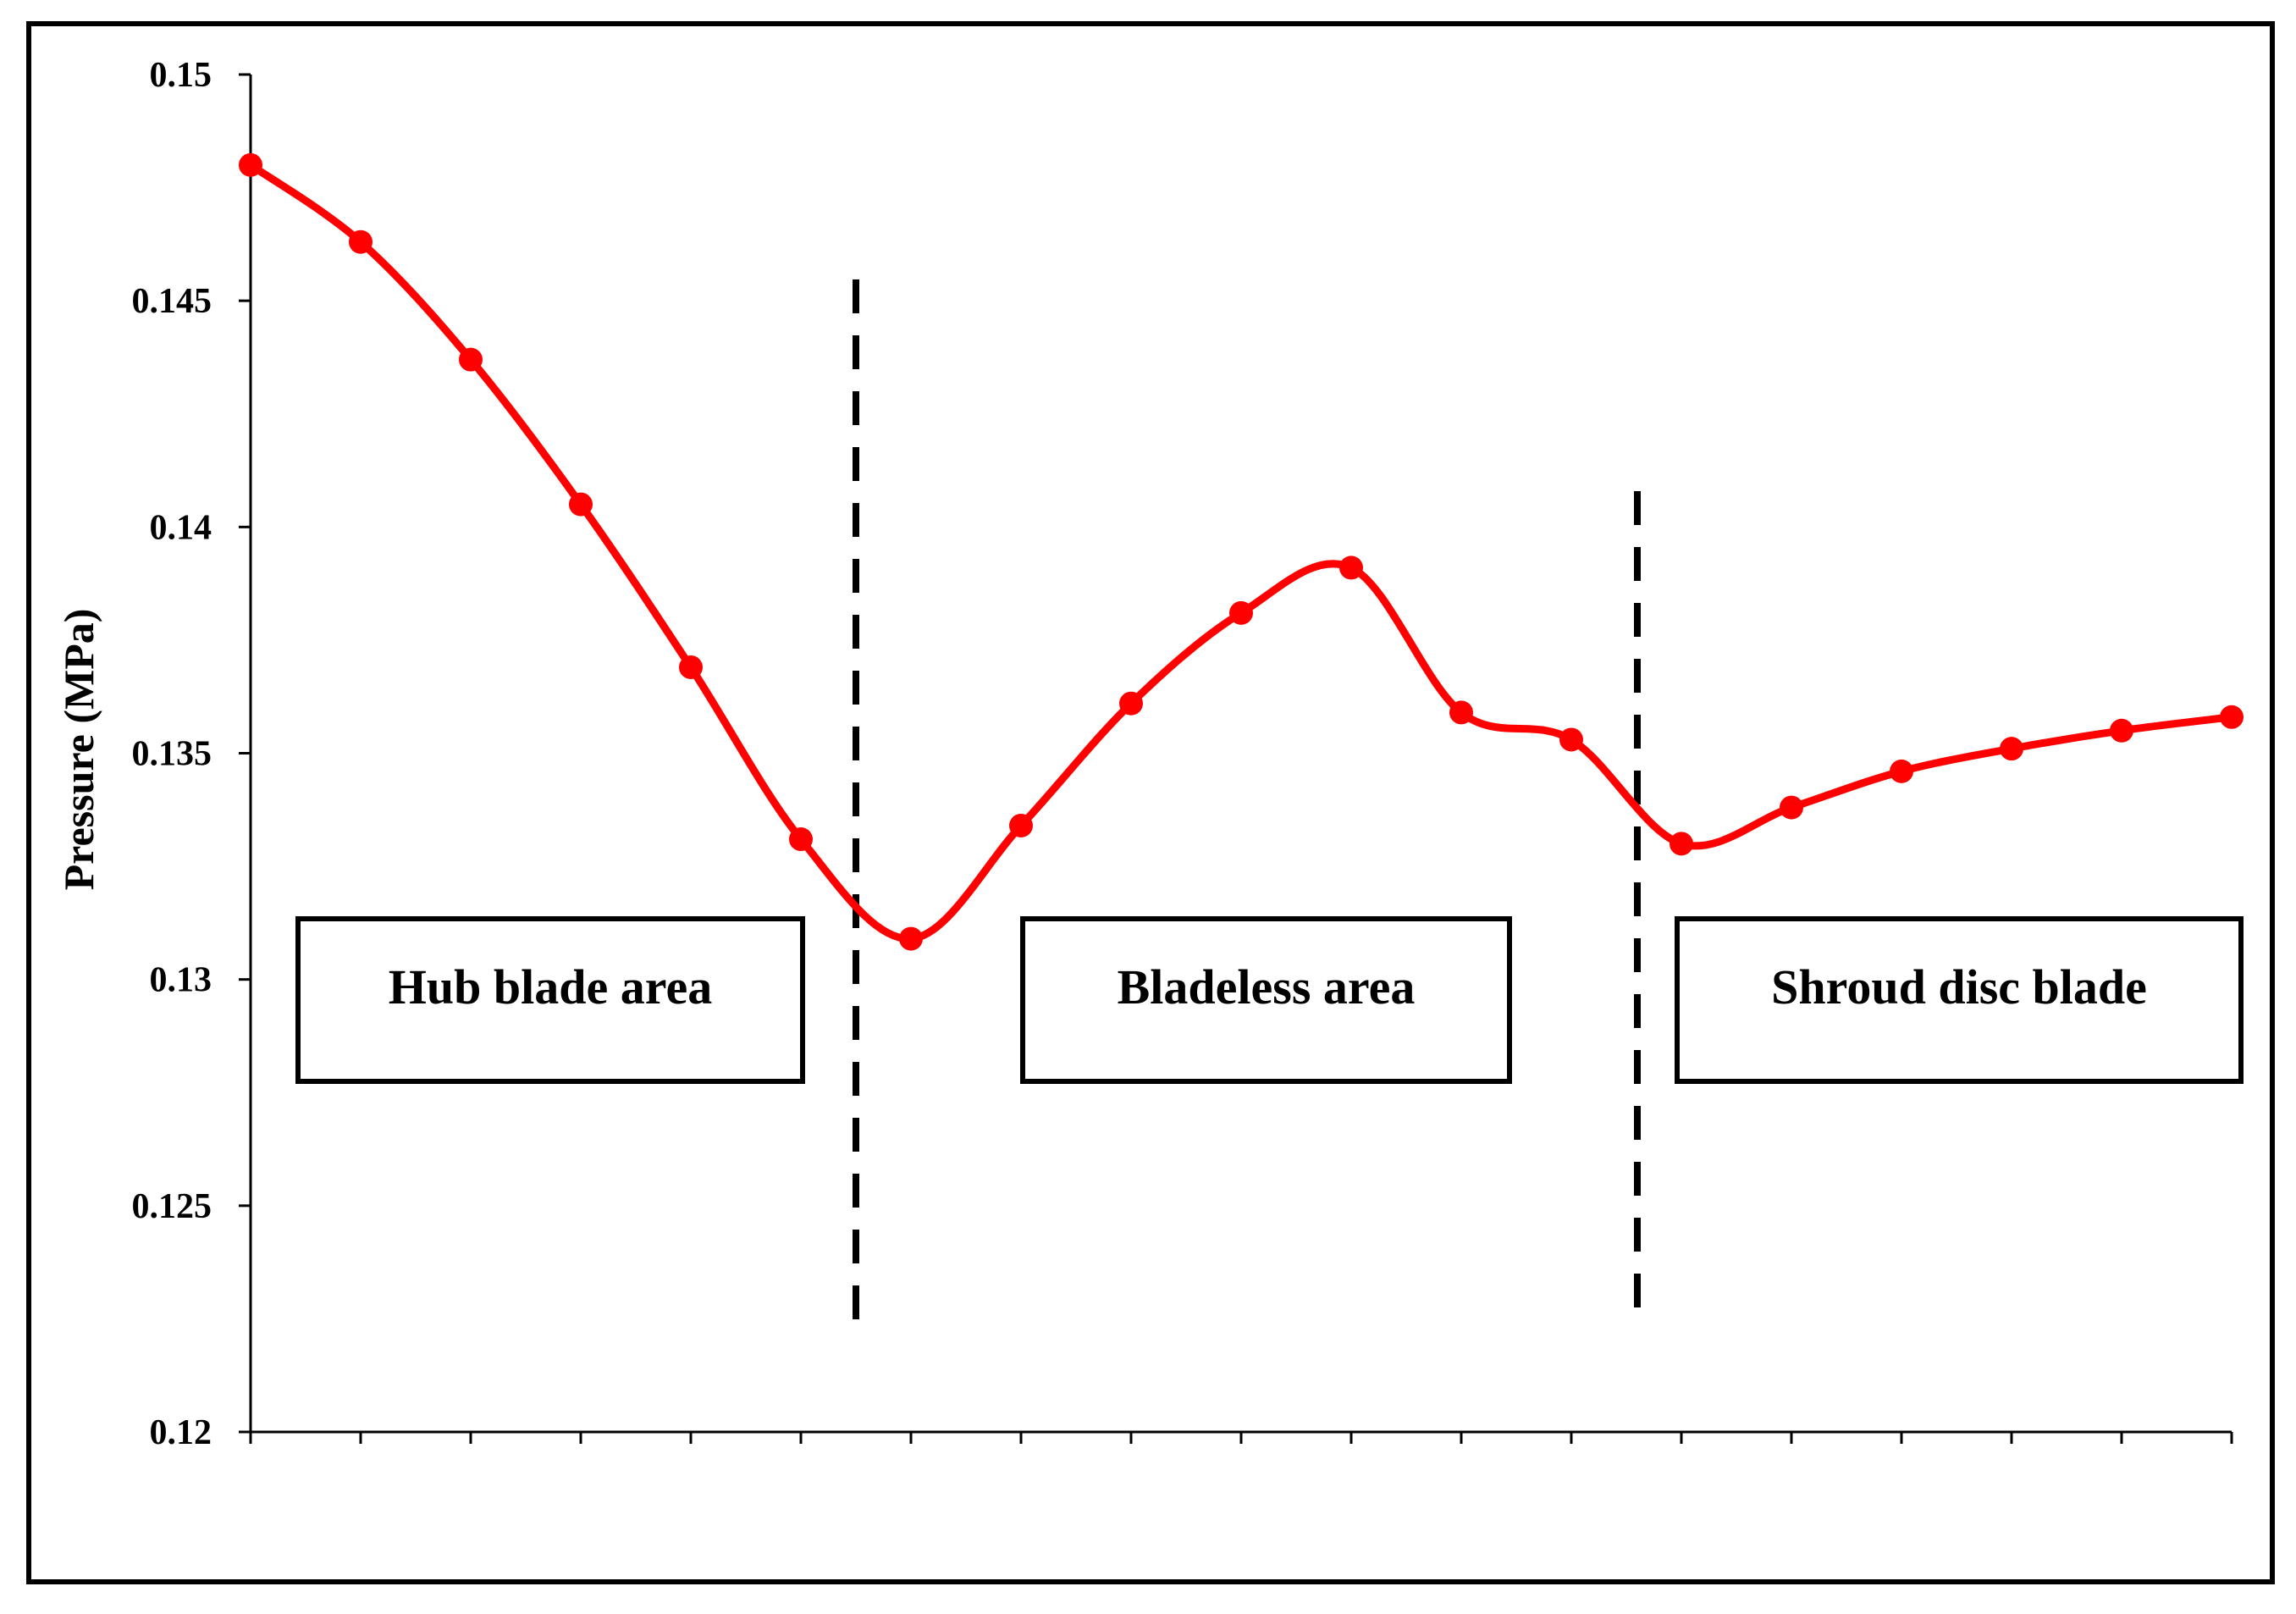 The image size is (2296, 1614). Describe the element at coordinates (172, 1206) in the screenshot. I see `y-tick-label-1: 0.125` at that location.